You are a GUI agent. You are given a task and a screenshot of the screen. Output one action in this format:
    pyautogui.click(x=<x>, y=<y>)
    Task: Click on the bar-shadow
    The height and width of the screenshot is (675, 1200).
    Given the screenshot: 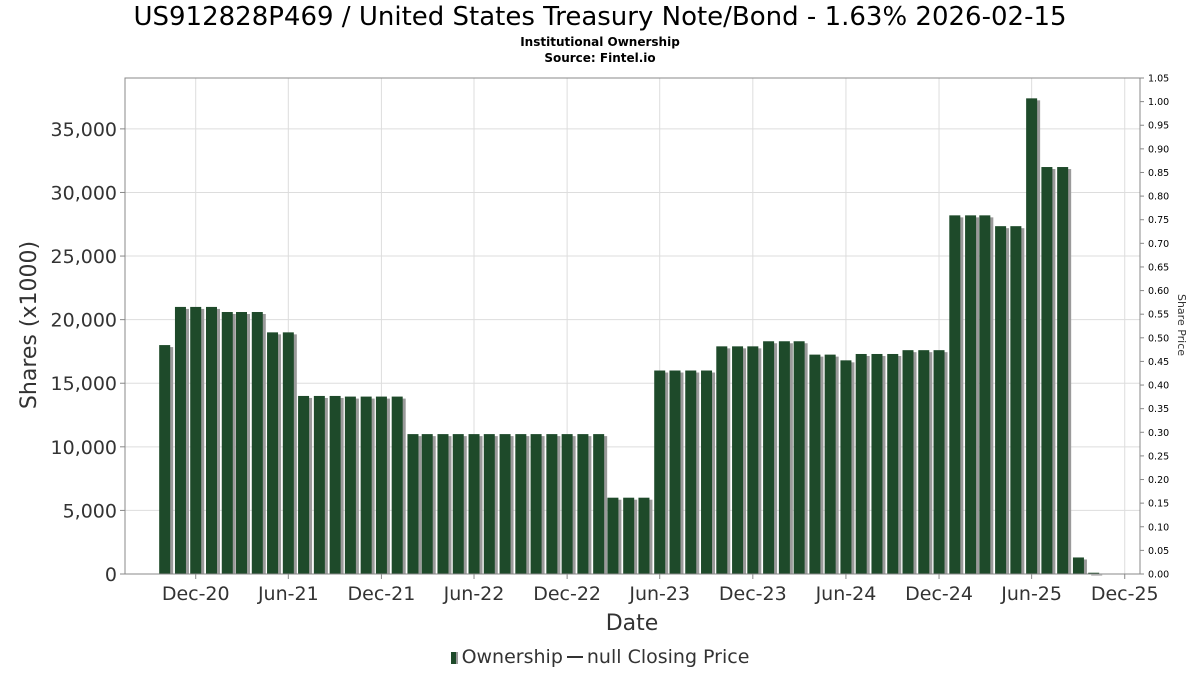 What is the action you would take?
    pyautogui.click(x=1097, y=575)
    